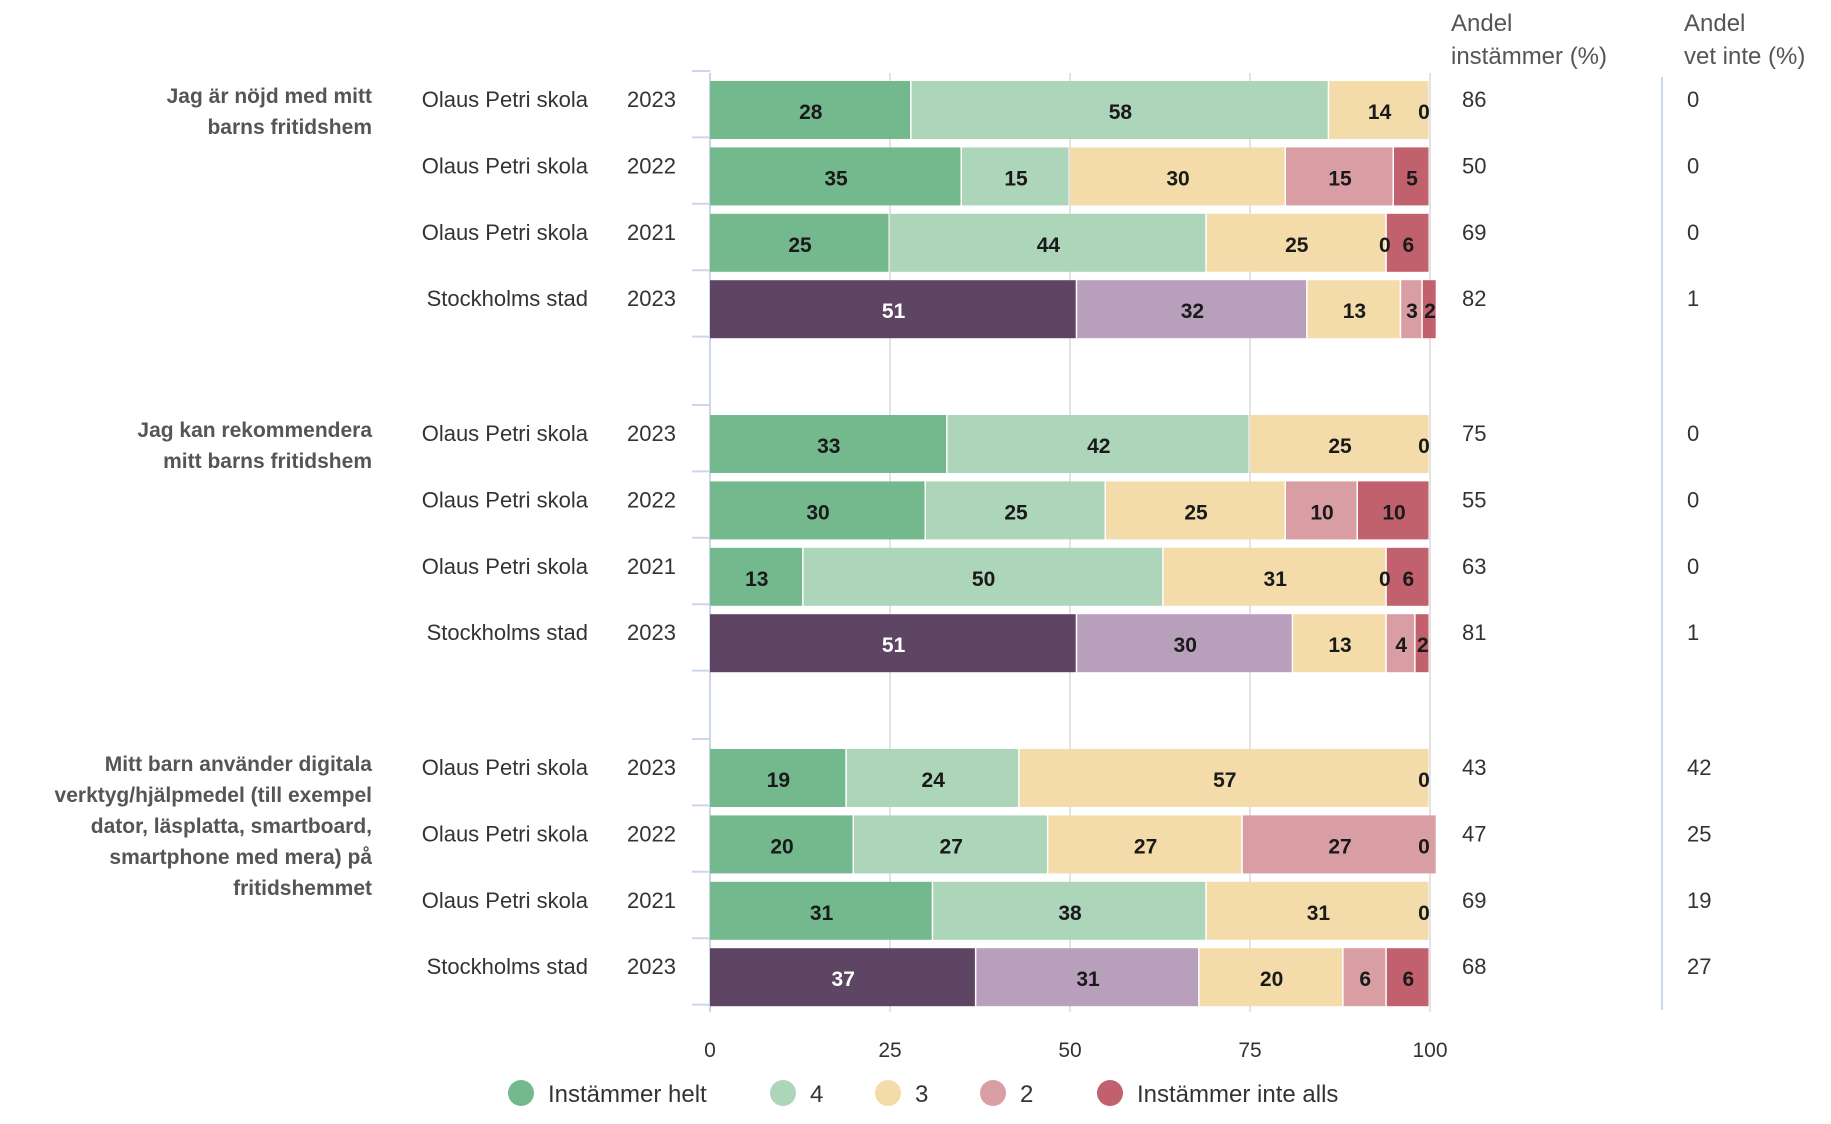 This screenshot has width=1831, height=1124. I want to click on agree-value: 43, so click(1474, 767).